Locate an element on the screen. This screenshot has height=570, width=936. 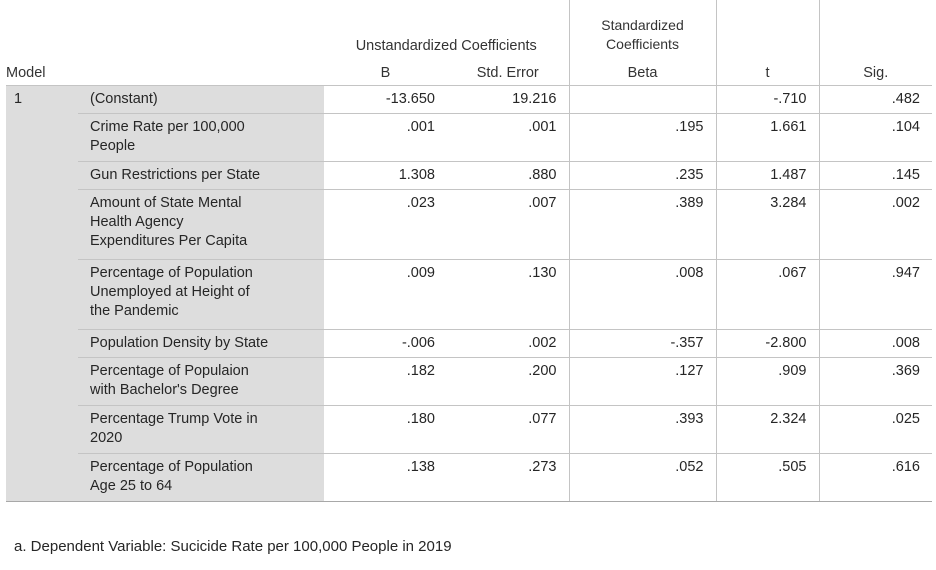
std-error-value: .130 is located at coordinates (508, 293).